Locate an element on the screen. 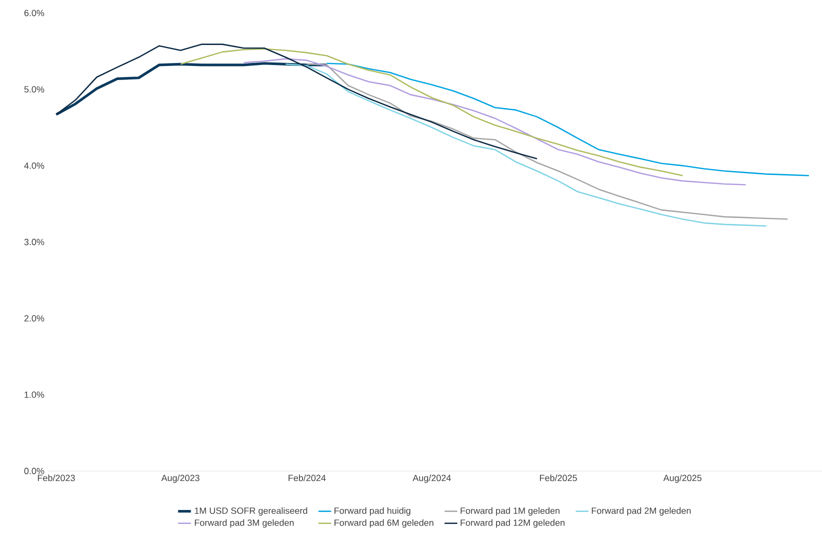 Image resolution: width=822 pixels, height=539 pixels. legend-label: Forward pad huidig is located at coordinates (372, 511).